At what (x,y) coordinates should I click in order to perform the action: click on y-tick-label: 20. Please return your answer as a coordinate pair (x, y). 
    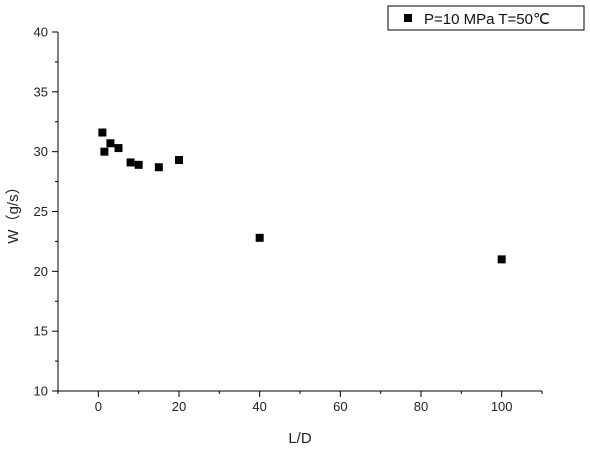
    Looking at the image, I should click on (41, 271).